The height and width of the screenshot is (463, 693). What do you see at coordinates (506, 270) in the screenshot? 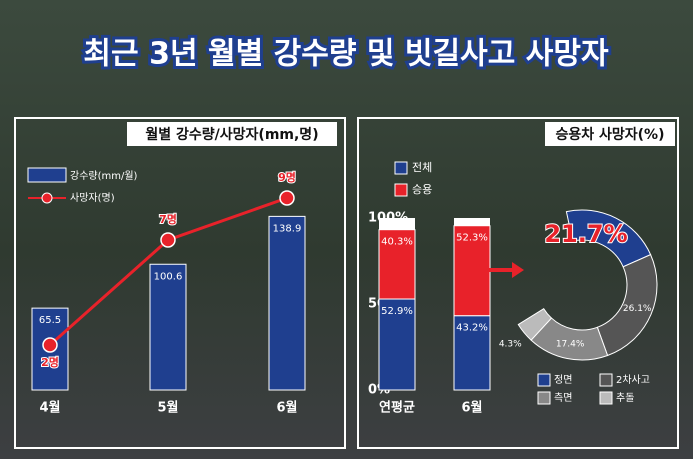
I see `arrow` at bounding box center [506, 270].